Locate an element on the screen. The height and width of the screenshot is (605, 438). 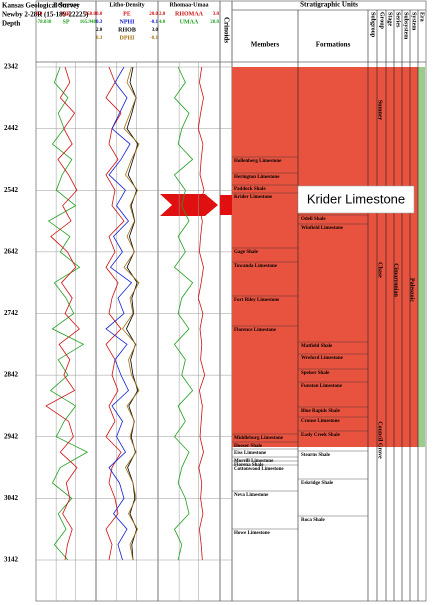
callout: Krider Limestone is located at coordinates (356, 198).